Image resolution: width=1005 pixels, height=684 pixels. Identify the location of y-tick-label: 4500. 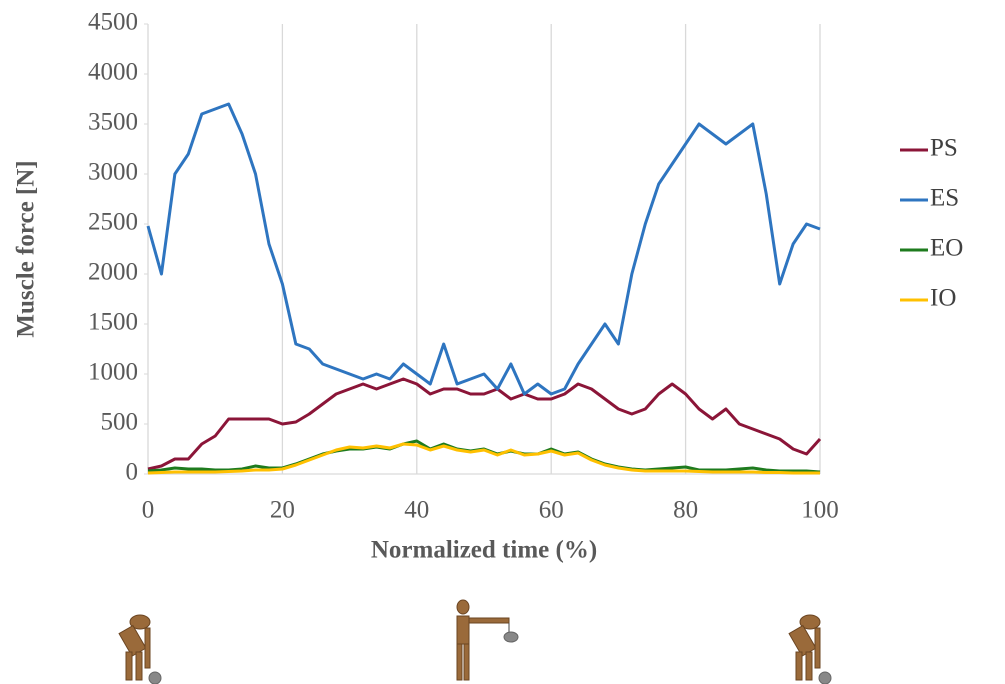
(113, 22).